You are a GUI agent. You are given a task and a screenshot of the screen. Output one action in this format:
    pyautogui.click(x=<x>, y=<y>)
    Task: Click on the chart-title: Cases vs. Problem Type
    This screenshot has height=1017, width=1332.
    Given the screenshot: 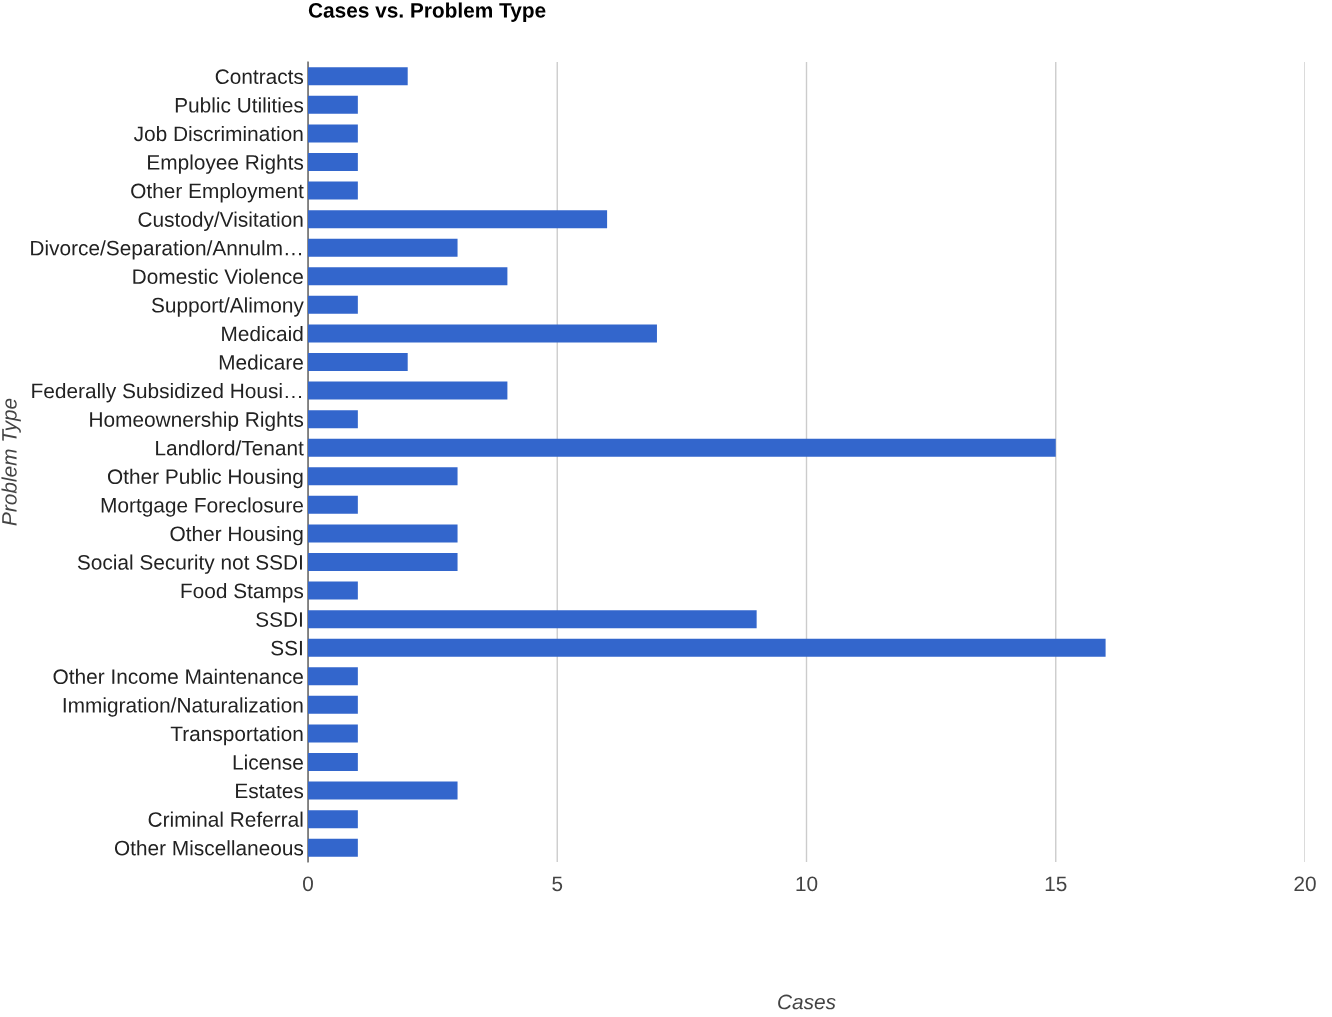 What is the action you would take?
    pyautogui.click(x=427, y=12)
    